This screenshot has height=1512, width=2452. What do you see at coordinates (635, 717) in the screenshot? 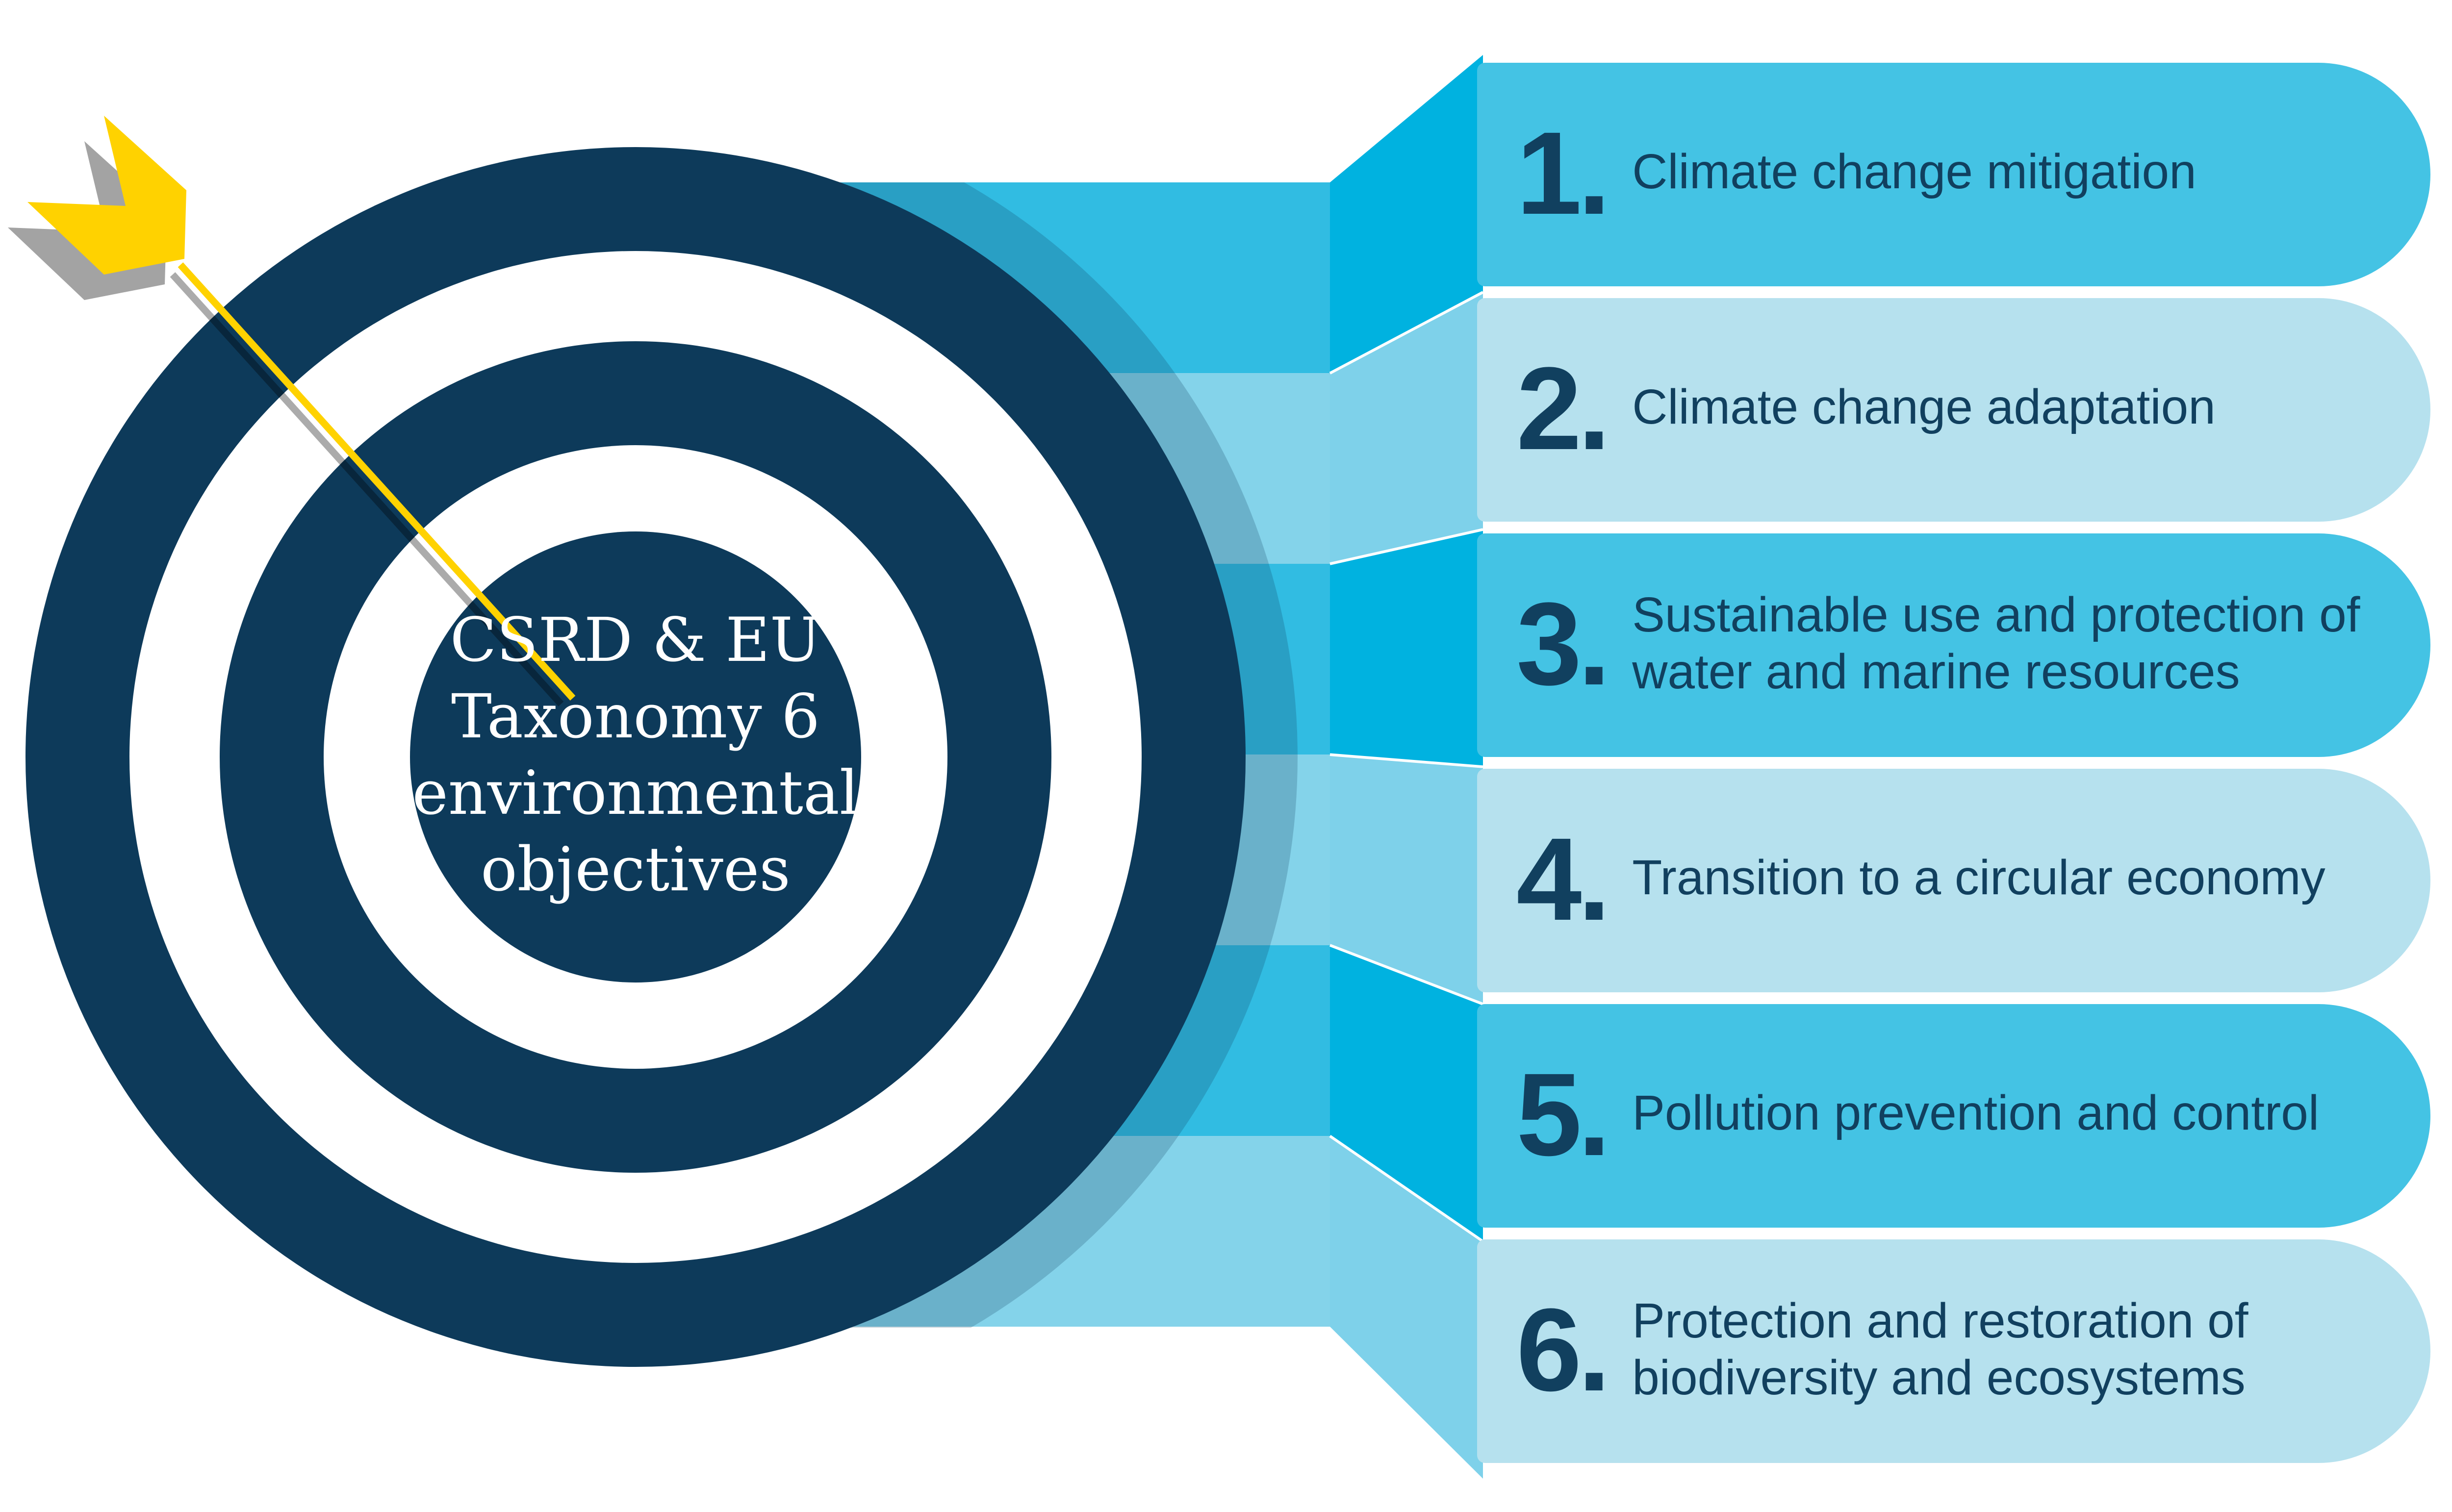
I see `title-line: Taxonomy 6` at bounding box center [635, 717].